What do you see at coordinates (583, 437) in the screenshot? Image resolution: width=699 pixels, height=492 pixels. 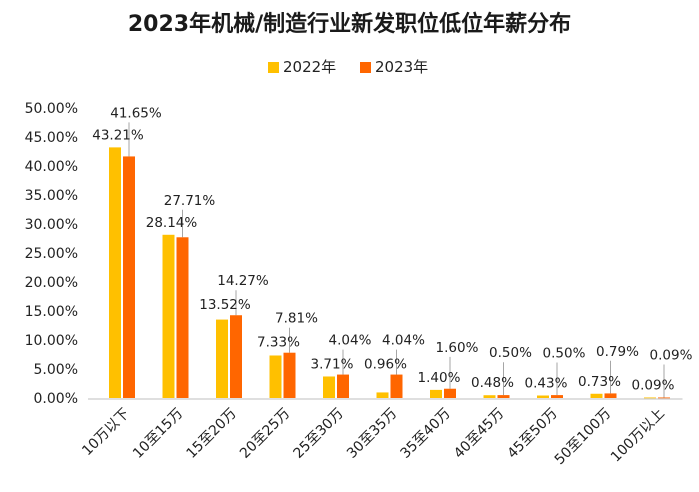 I see `x-tick-label: 50至100万` at bounding box center [583, 437].